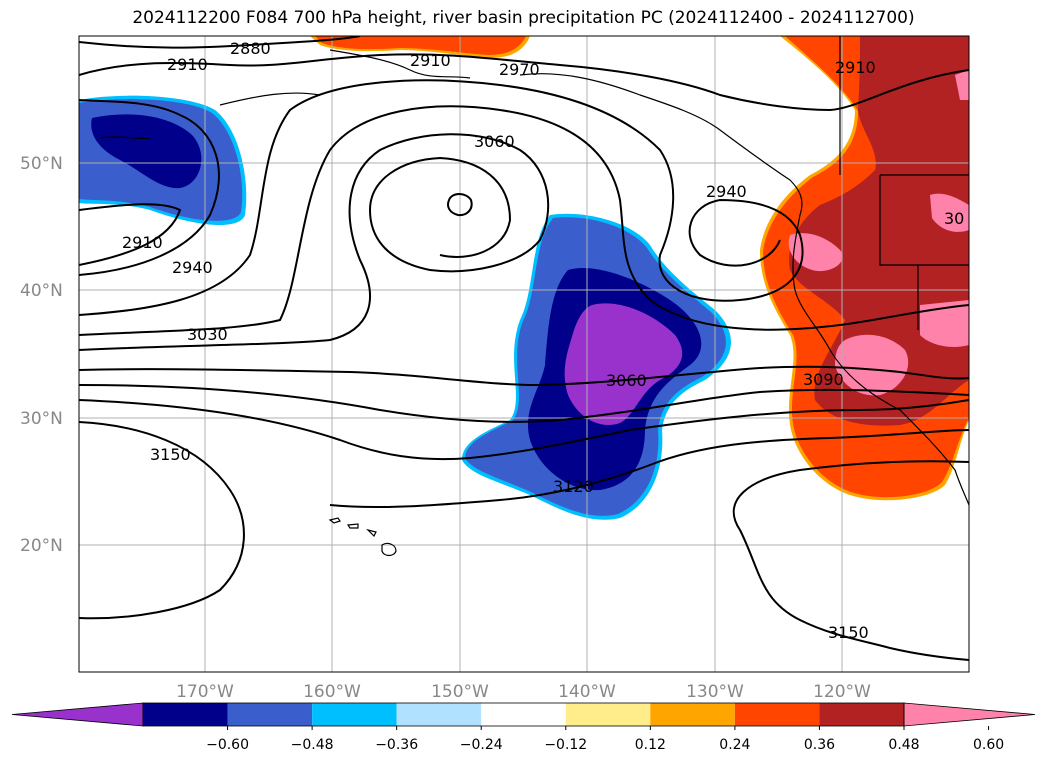 Image resolution: width=1047 pixels, height=765 pixels. I want to click on lon-label: 120°W, so click(842, 692).